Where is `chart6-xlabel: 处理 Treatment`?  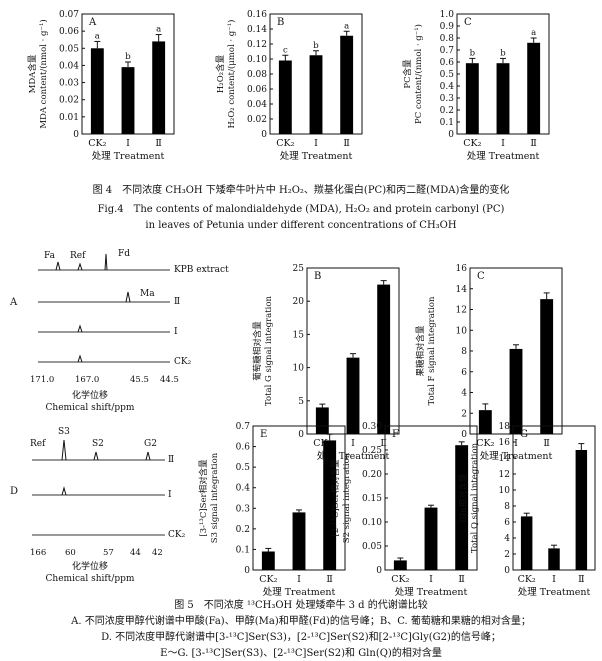
chart6-xlabel: 处理 Treatment is located at coordinates (299, 592).